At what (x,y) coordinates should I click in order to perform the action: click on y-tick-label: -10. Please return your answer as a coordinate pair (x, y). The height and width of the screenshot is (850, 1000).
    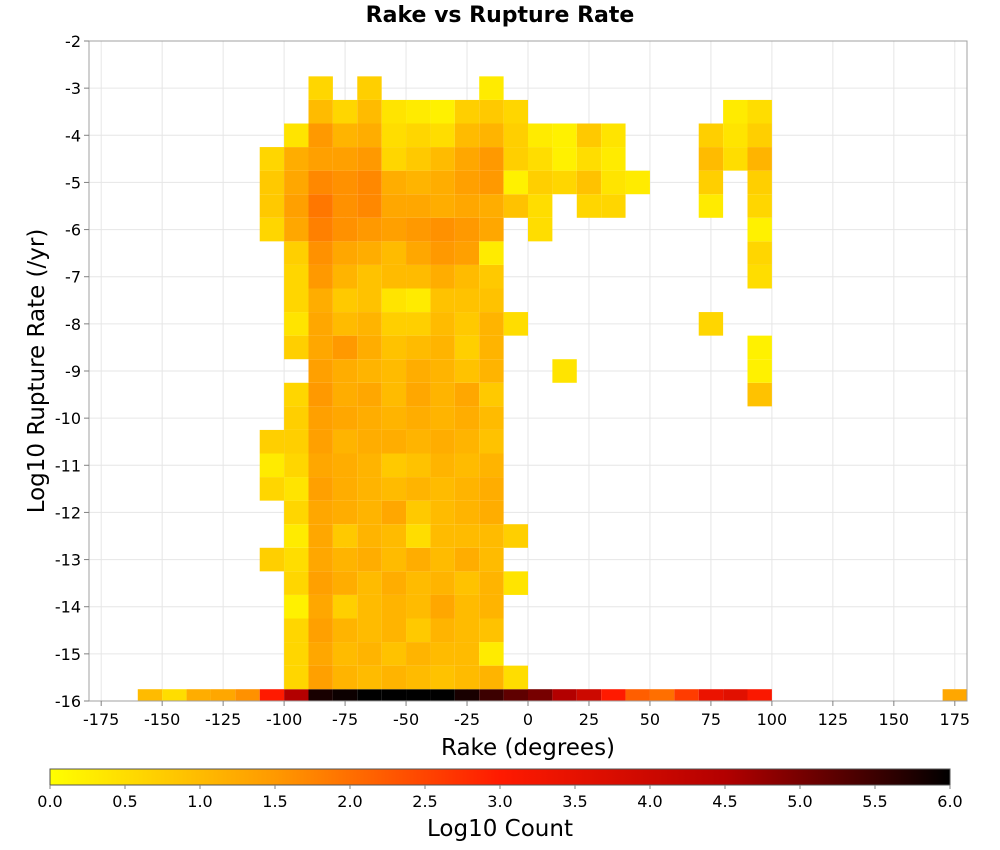
    Looking at the image, I should click on (68, 418).